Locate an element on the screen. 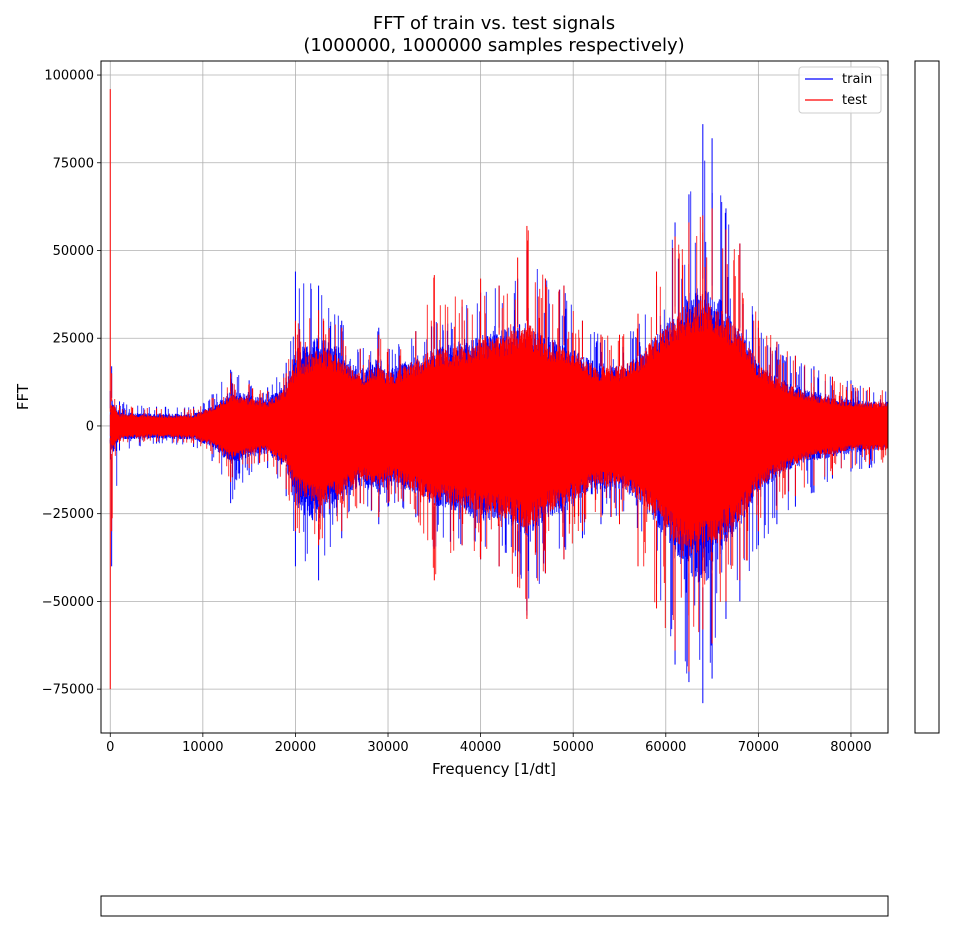 The image size is (958, 934). x-tick-label: 80000 is located at coordinates (850, 747).